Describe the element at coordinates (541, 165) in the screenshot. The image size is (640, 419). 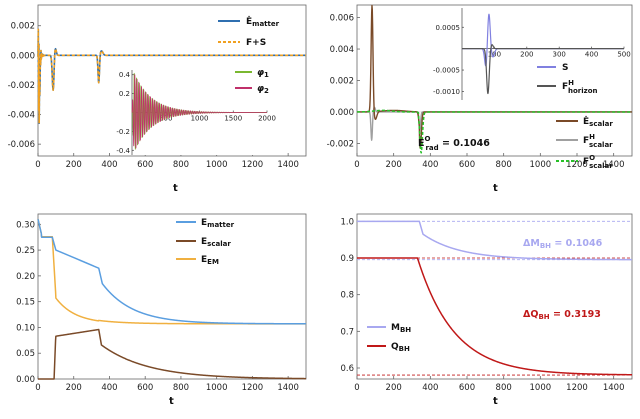
I see `tr-xtick-label-1000: 1000` at that location.